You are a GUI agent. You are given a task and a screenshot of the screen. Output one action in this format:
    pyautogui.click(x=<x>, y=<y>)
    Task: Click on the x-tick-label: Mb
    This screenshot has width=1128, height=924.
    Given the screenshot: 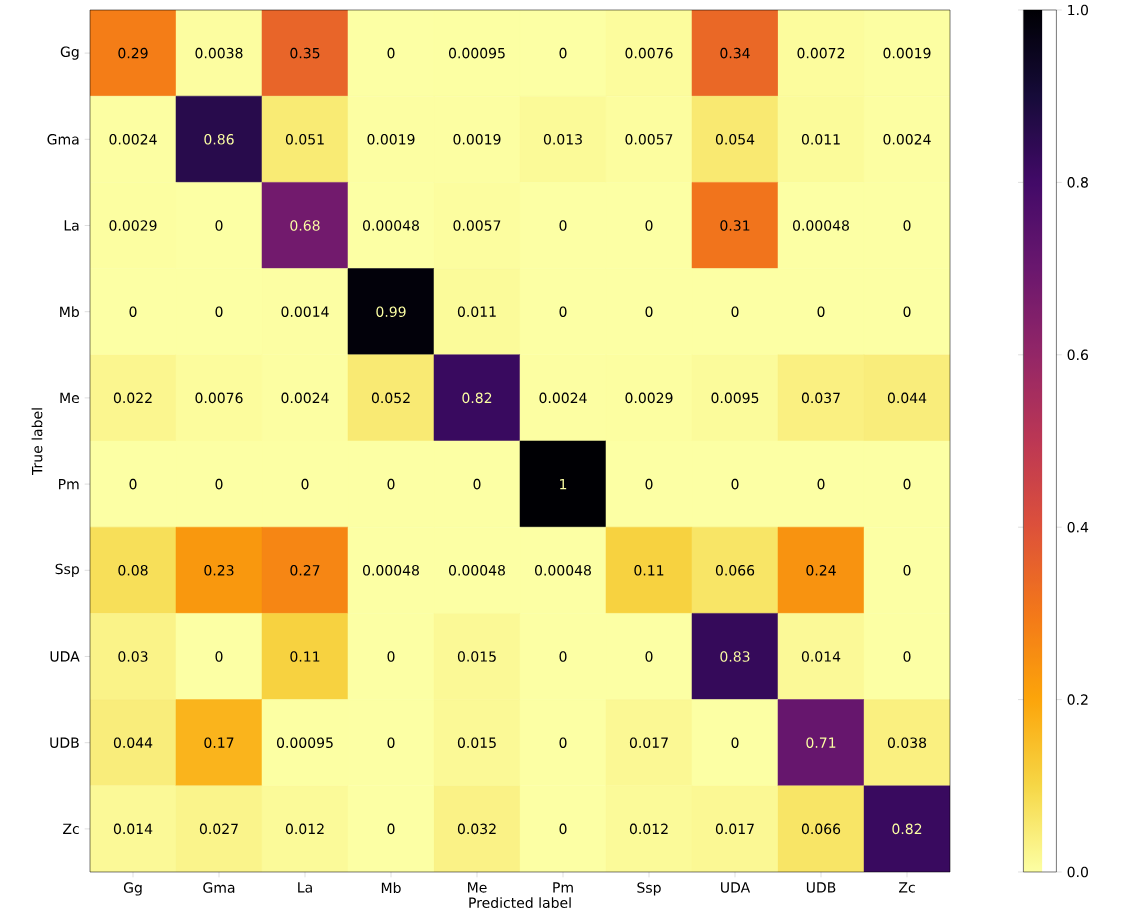 What is the action you would take?
    pyautogui.click(x=391, y=888)
    